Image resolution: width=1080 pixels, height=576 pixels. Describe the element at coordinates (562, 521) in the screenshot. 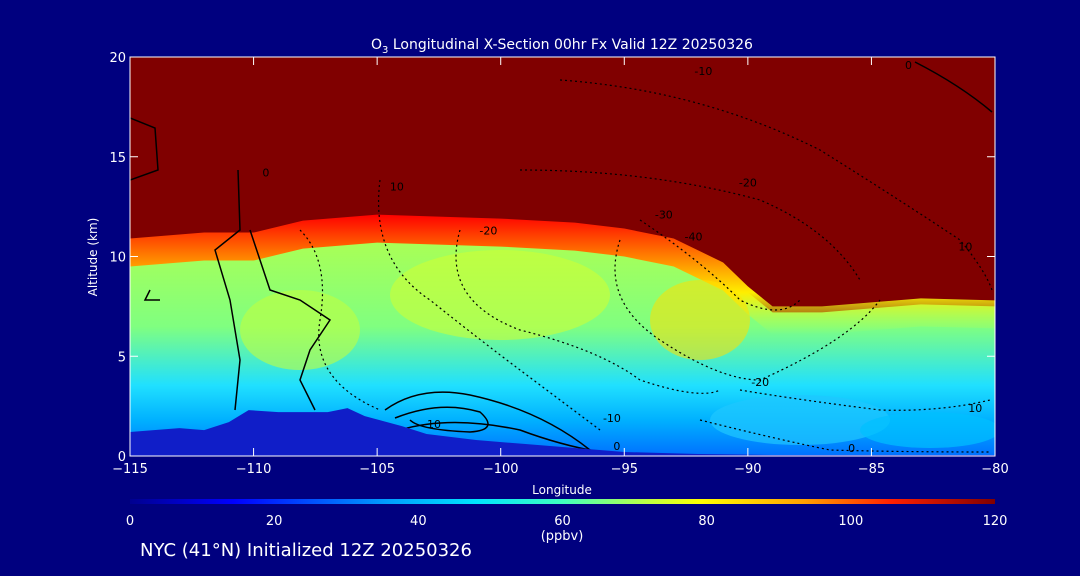

I see `colorbar-tick-label: 60` at that location.